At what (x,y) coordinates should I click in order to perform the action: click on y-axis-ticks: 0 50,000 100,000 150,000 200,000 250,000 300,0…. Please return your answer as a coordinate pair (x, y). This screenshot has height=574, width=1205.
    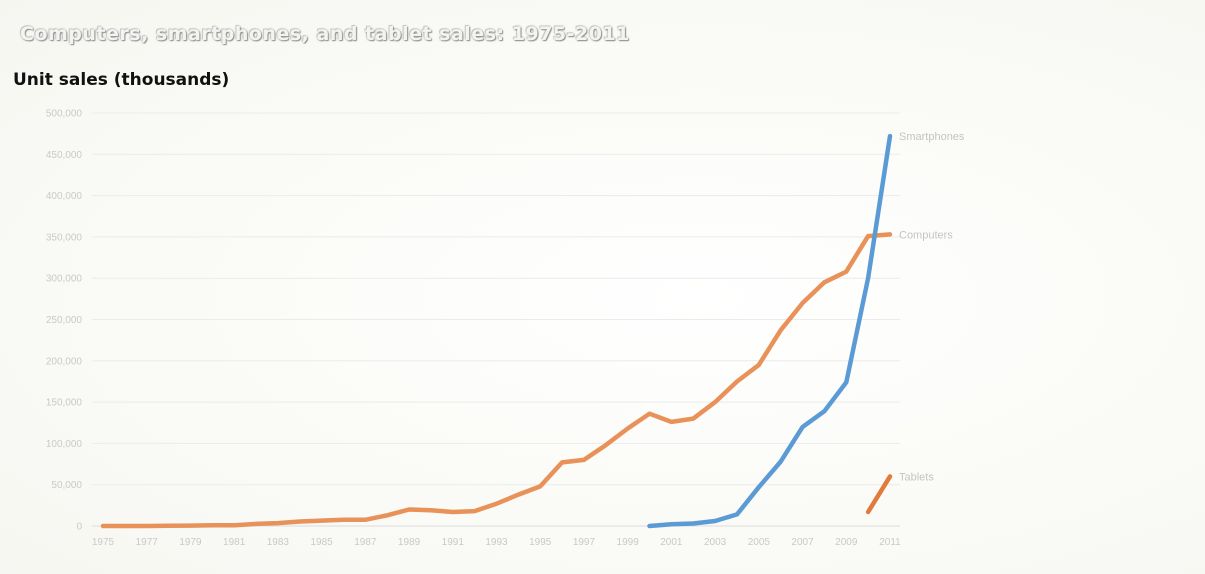
    Looking at the image, I should click on (64, 321).